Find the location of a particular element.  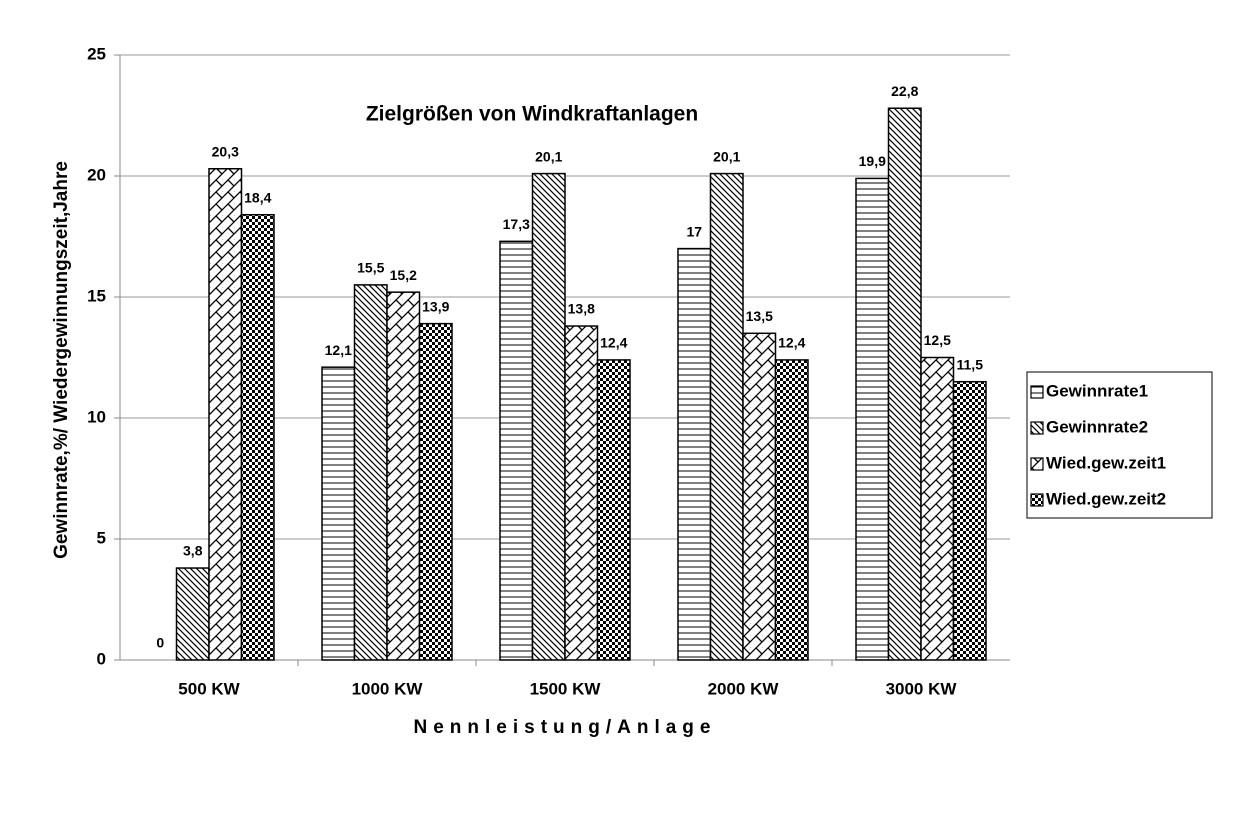

y-tick-label: 20 is located at coordinates (96, 174).